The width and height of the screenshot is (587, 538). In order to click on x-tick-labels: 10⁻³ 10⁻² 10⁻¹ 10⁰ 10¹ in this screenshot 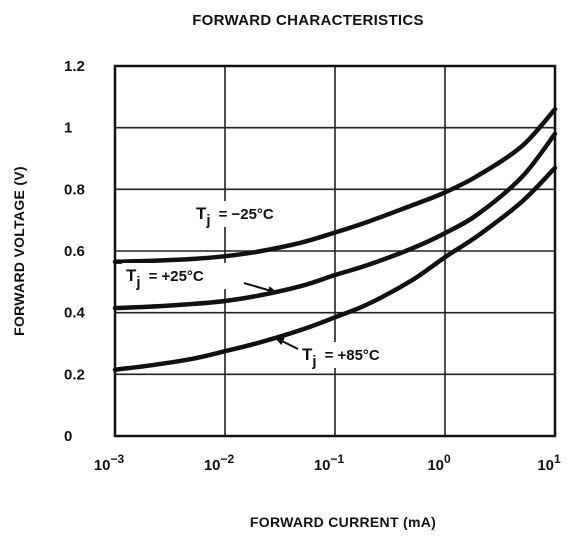, I will do `click(327, 463)`.